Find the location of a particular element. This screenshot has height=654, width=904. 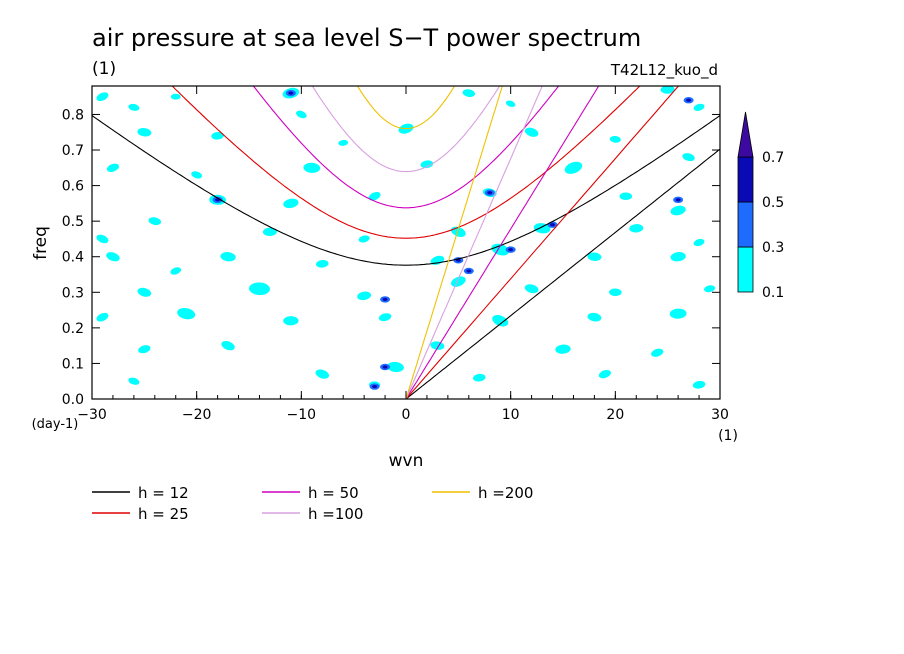

x-tick-label: −10 is located at coordinates (302, 415).